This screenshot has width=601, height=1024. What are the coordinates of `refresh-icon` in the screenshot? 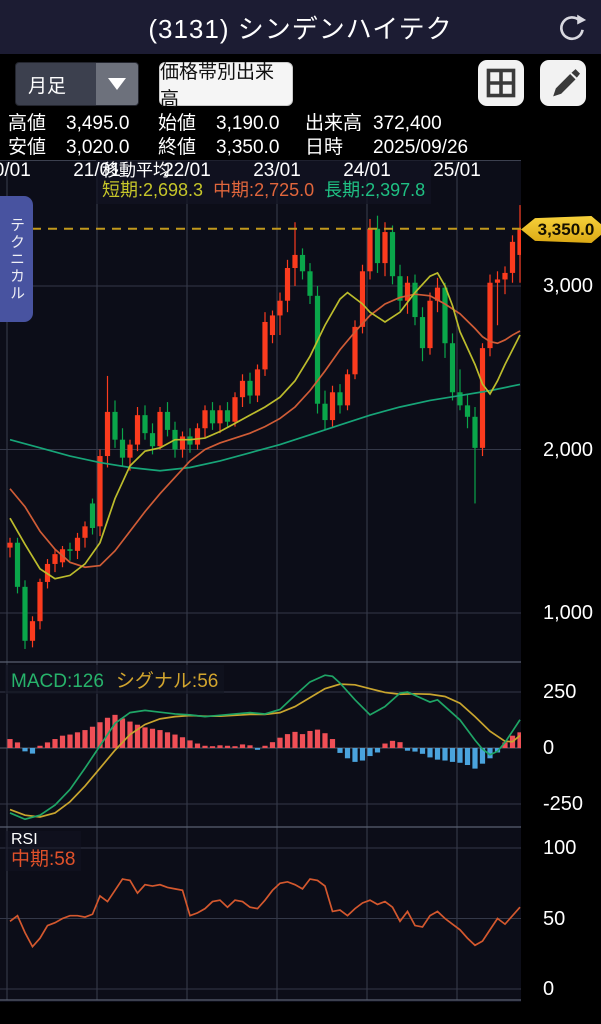 It's located at (571, 28).